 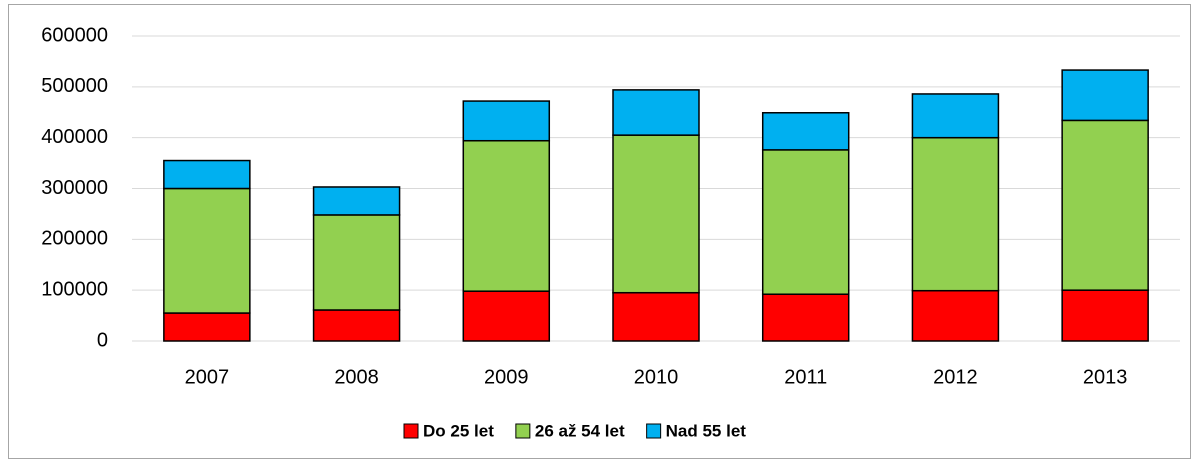 I want to click on y-tick-label: 400000, so click(x=74, y=137).